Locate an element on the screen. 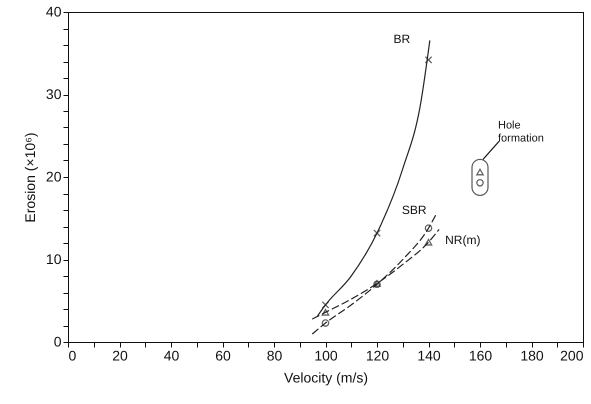 This screenshot has height=404, width=591. x-tick-label: 180 is located at coordinates (532, 356).